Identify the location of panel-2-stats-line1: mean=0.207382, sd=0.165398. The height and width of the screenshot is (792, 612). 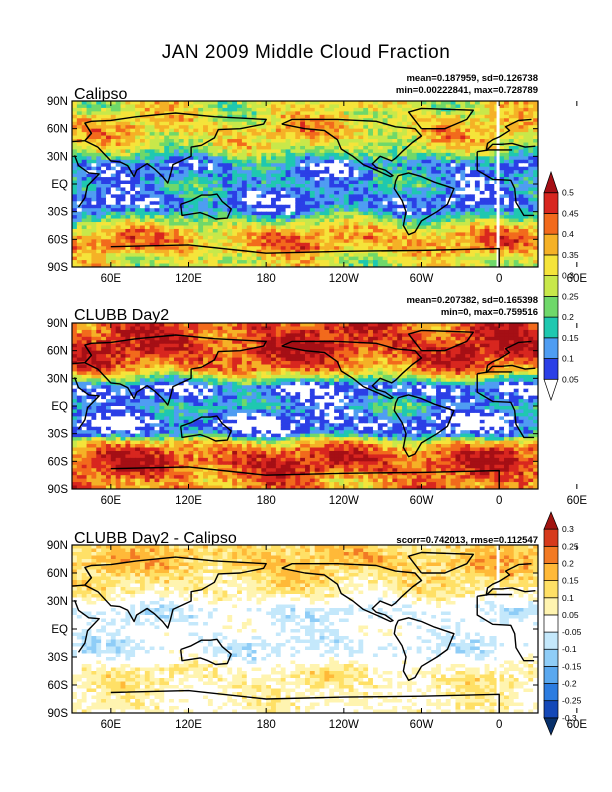
(472, 300).